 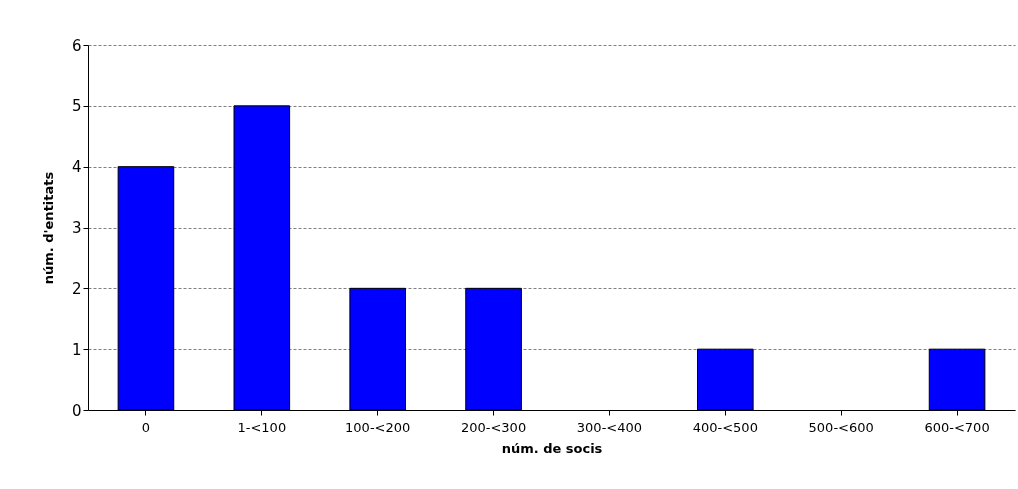 What do you see at coordinates (76, 288) in the screenshot?
I see `y-tick-label: 2` at bounding box center [76, 288].